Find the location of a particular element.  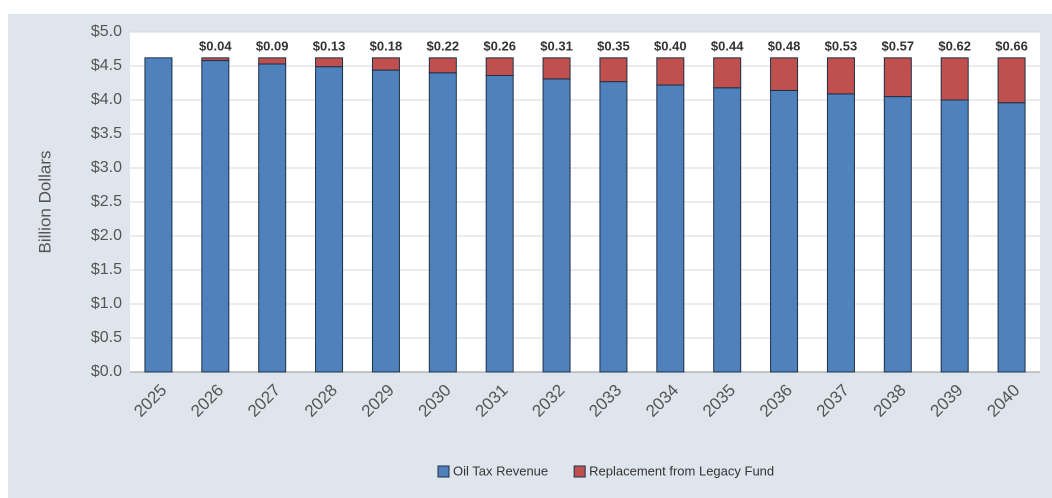

y-tick-label: $4.0 is located at coordinates (106, 99).